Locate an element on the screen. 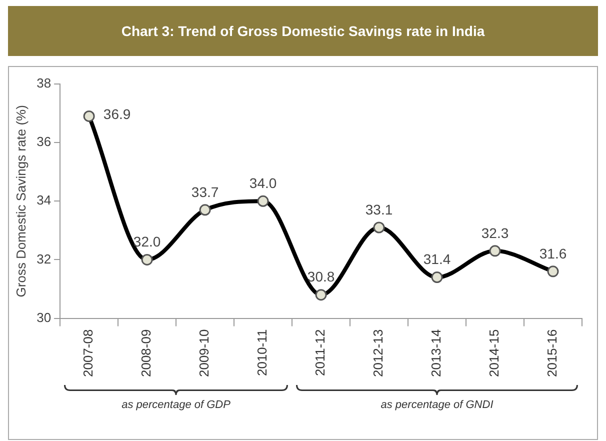  x-tick-label: 2012-13 is located at coordinates (378, 353).